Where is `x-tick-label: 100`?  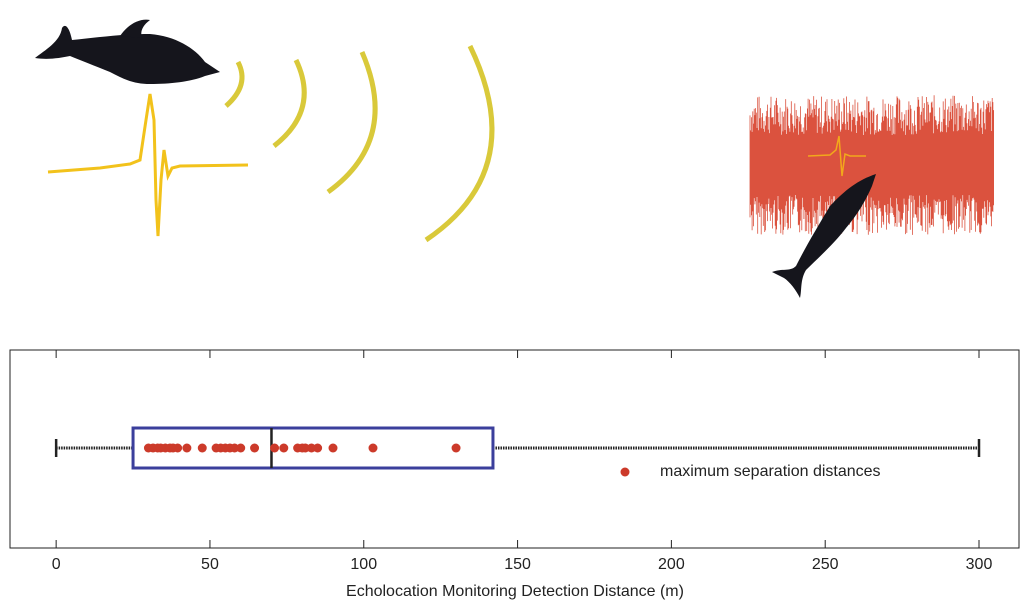 x-tick-label: 100 is located at coordinates (363, 564).